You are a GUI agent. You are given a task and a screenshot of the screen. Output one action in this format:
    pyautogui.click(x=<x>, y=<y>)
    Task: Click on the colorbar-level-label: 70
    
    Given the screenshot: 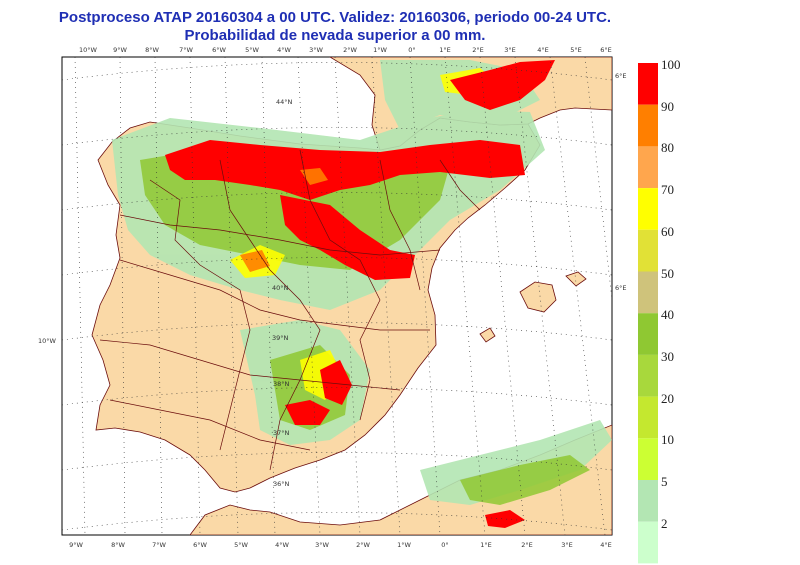 What is the action you would take?
    pyautogui.click(x=667, y=190)
    